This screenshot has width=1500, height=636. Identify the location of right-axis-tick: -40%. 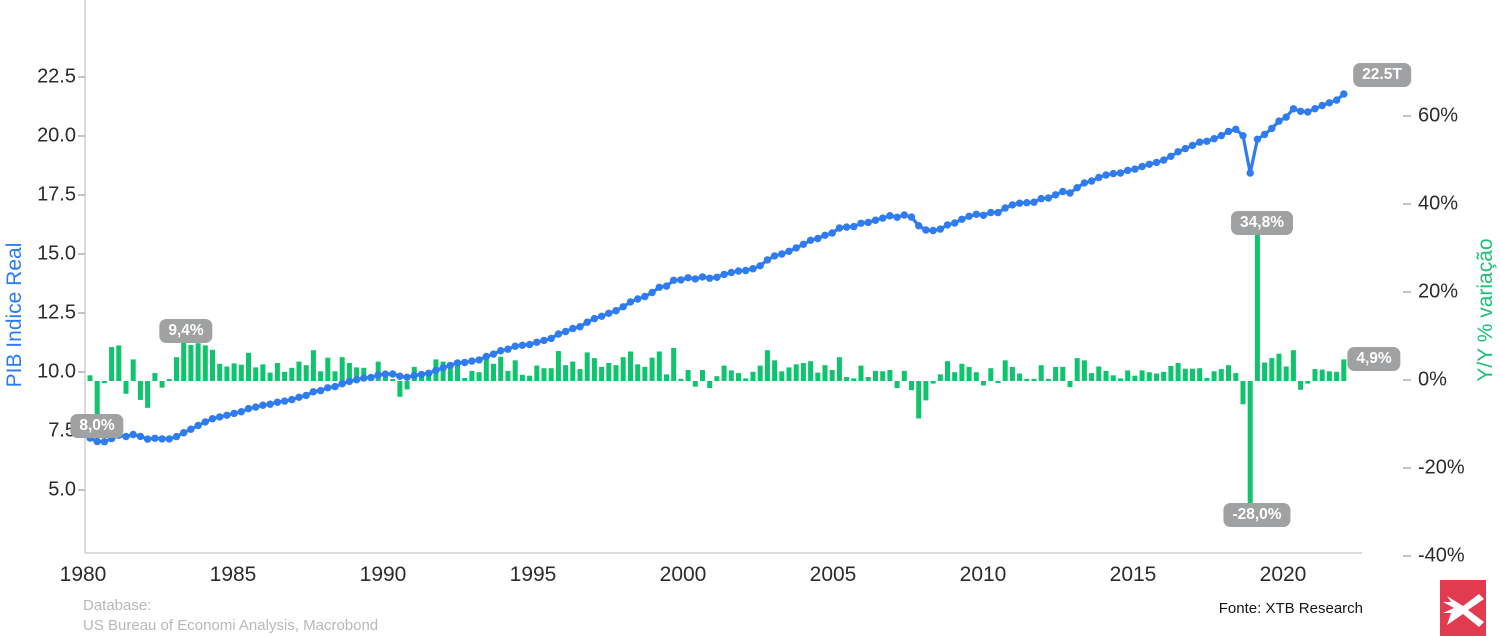
(1441, 555).